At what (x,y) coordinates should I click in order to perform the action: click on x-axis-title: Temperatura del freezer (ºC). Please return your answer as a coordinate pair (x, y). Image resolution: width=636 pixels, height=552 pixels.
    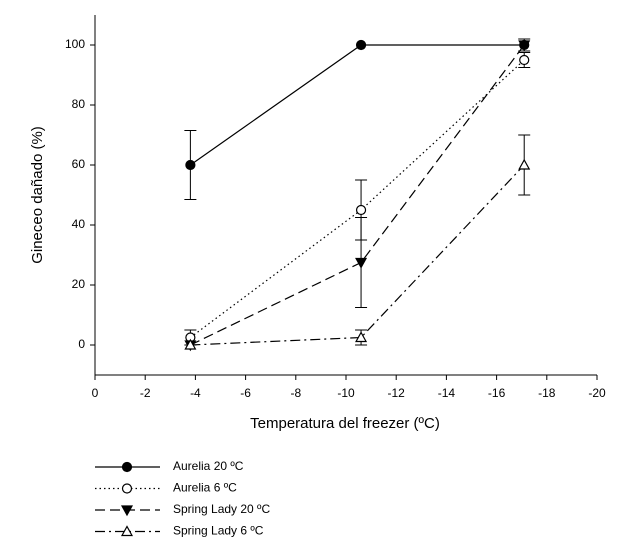
    Looking at the image, I should click on (345, 423).